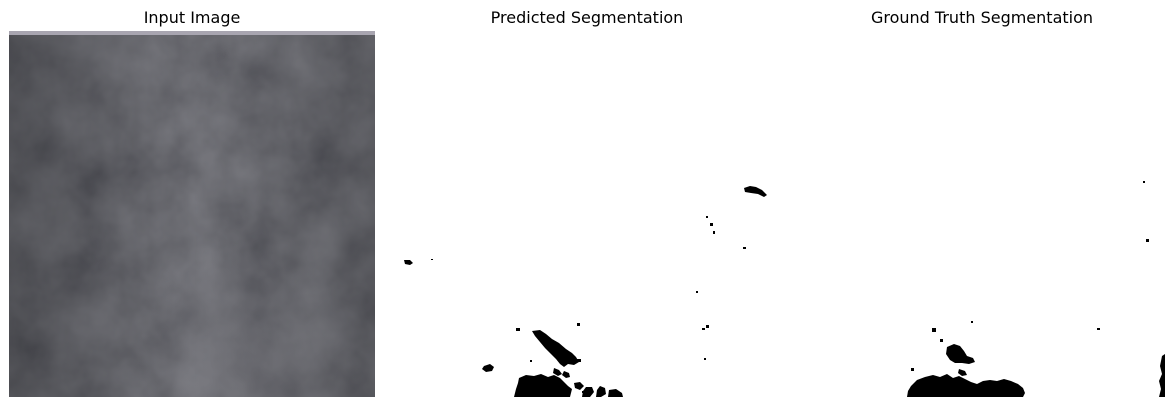 This screenshot has height=407, width=1174. I want to click on predicted-segmentation-title: Predicted Segmentation, so click(587, 17).